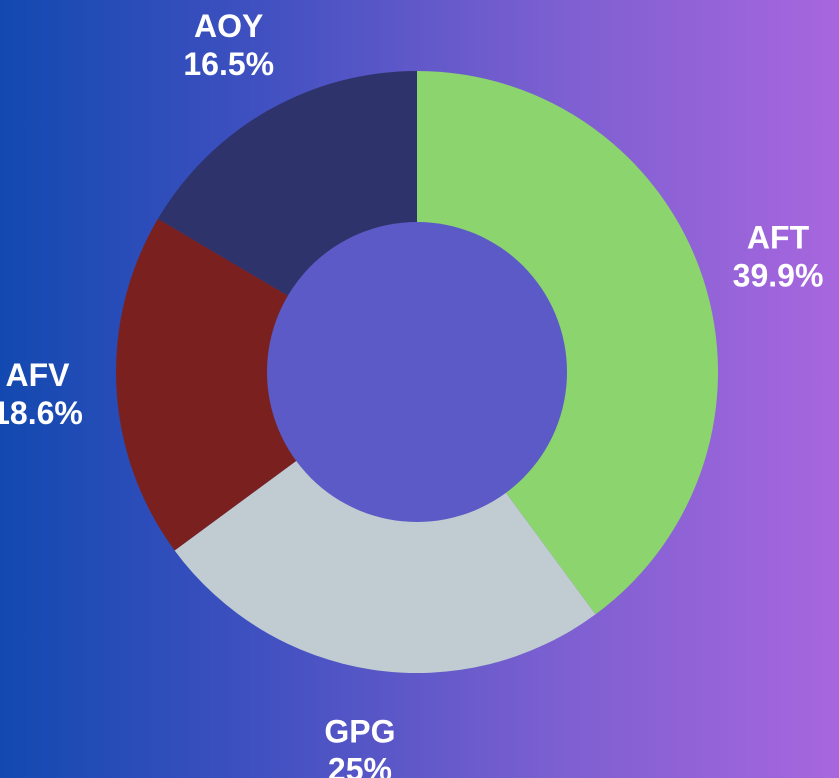 The width and height of the screenshot is (839, 778). What do you see at coordinates (41, 413) in the screenshot?
I see `slice-percent: 18.6%` at bounding box center [41, 413].